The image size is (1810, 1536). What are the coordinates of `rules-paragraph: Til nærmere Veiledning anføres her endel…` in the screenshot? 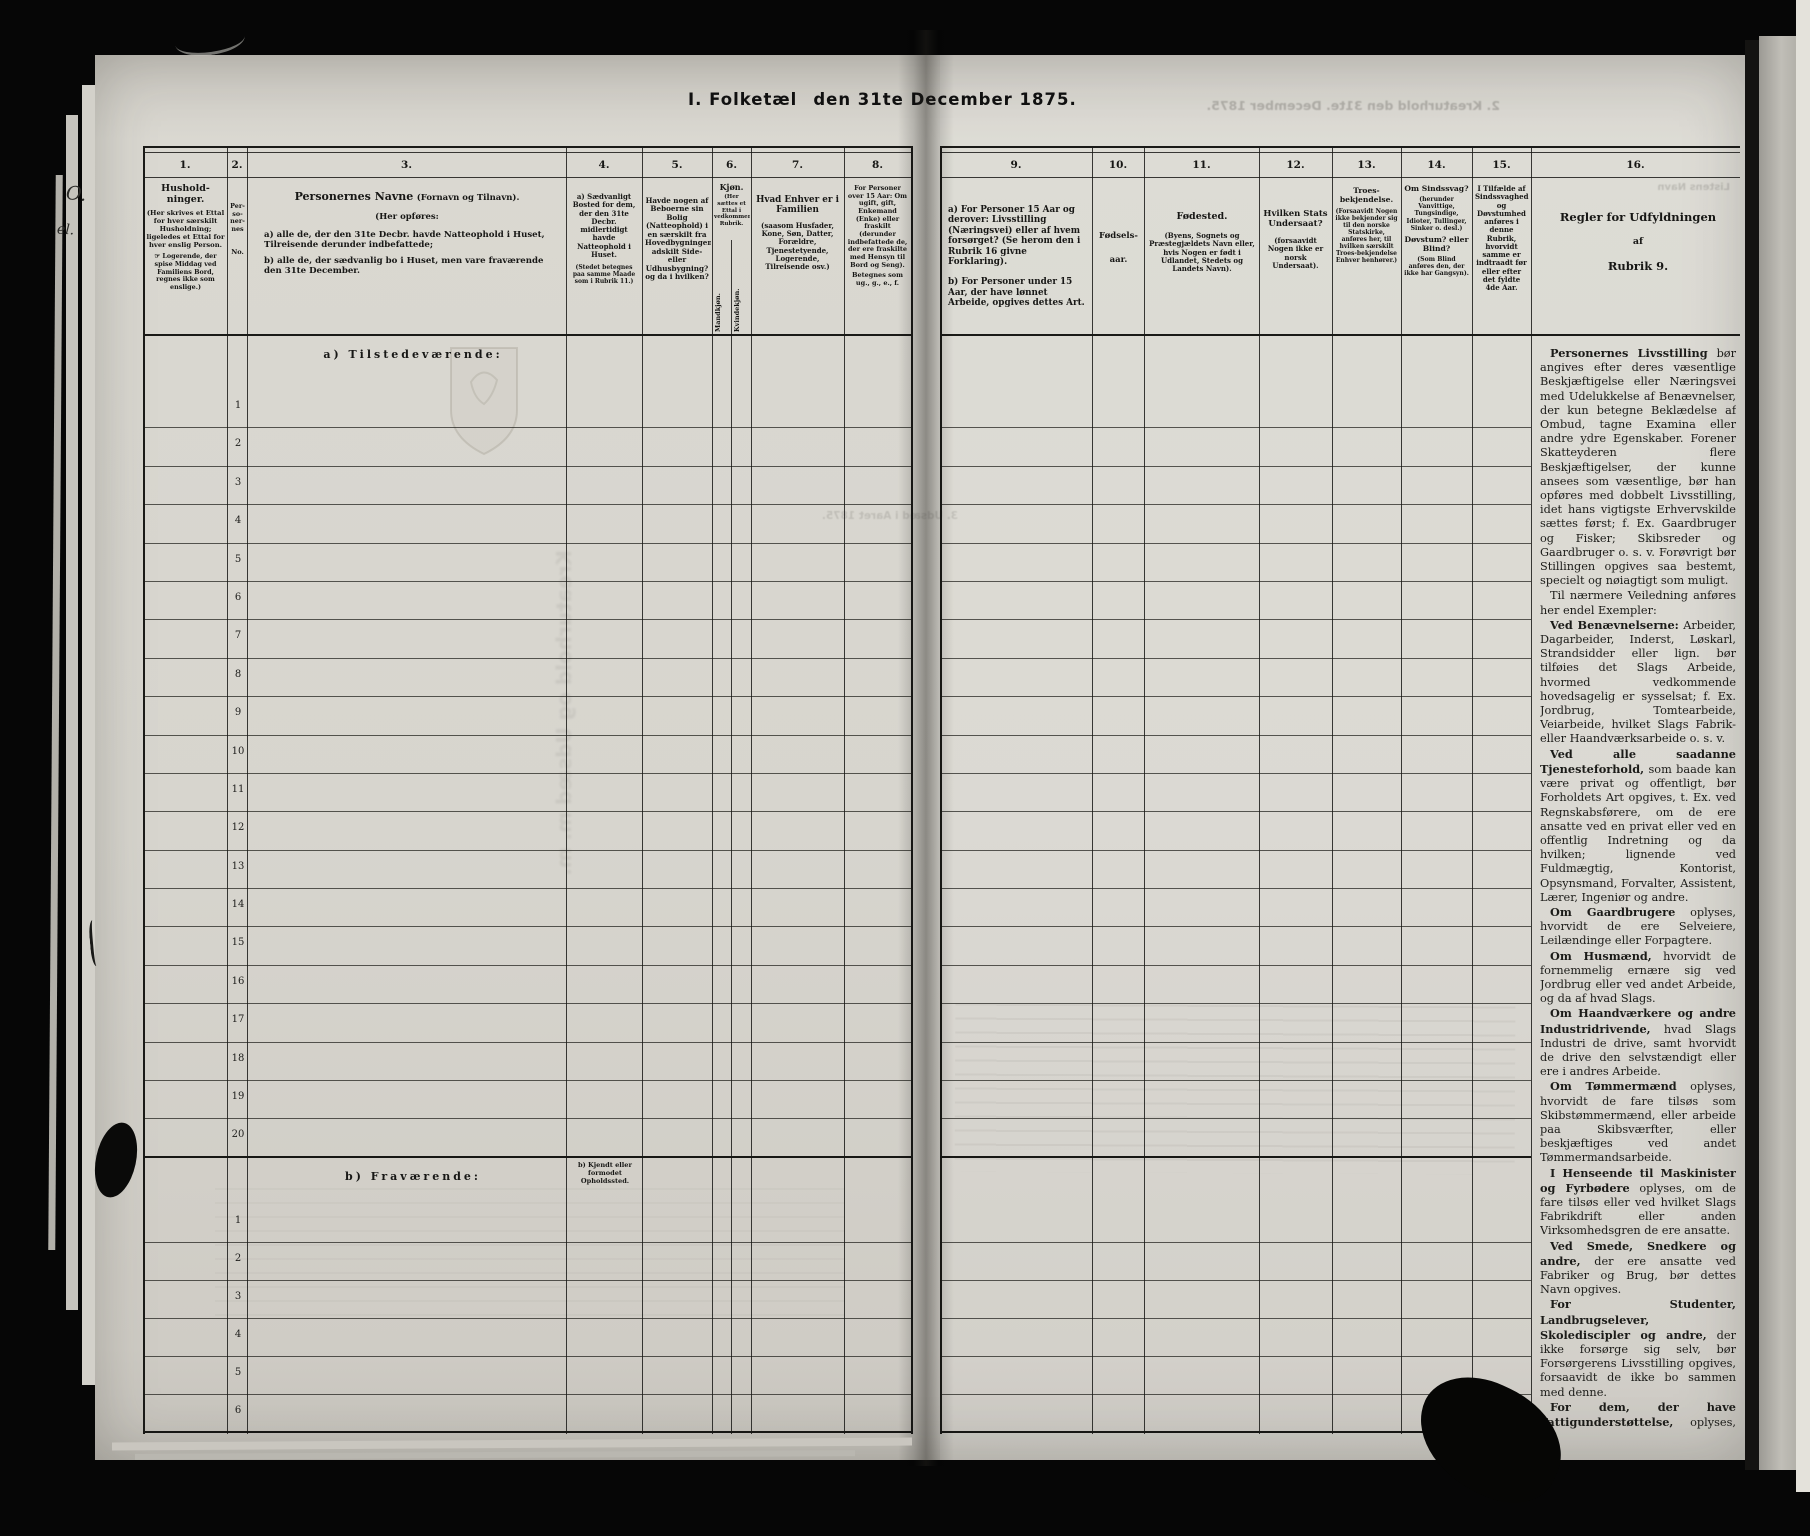 It's located at (1638, 603).